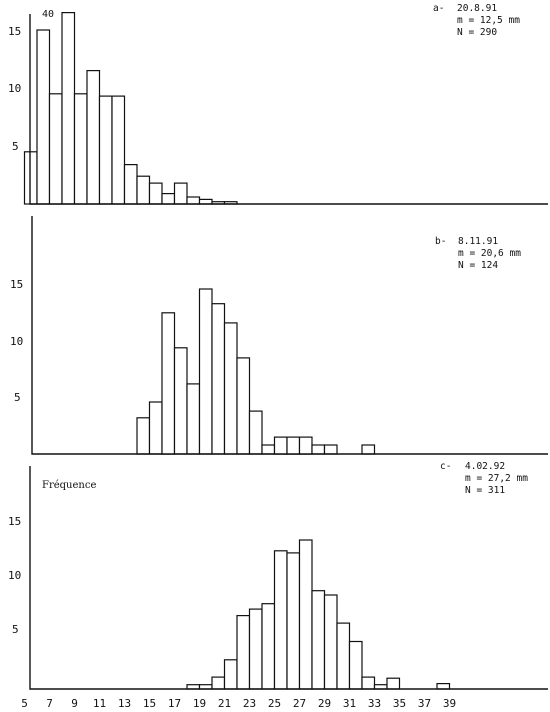 This screenshot has height=712, width=550. I want to click on panel-a-extra-label: 40, so click(48, 14).